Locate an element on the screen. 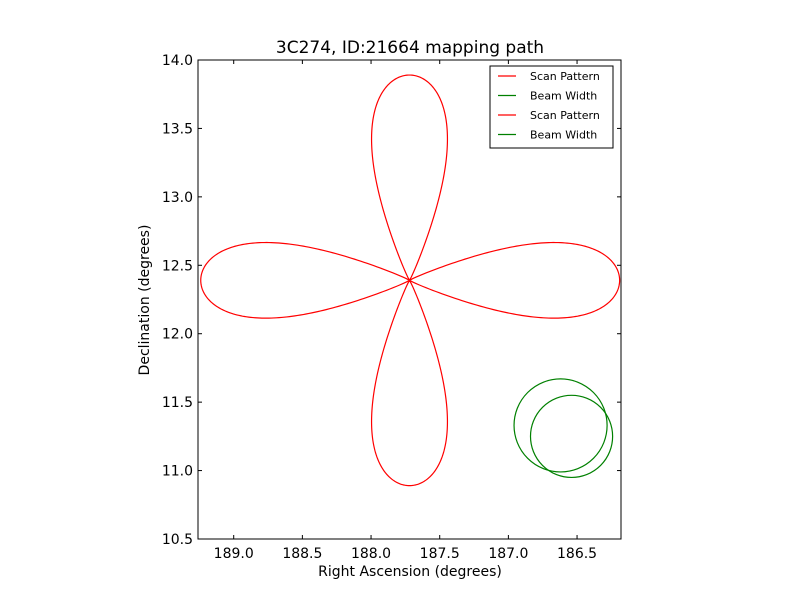 Image resolution: width=800 pixels, height=600 pixels. scan-pattern-petal-west is located at coordinates (515, 280).